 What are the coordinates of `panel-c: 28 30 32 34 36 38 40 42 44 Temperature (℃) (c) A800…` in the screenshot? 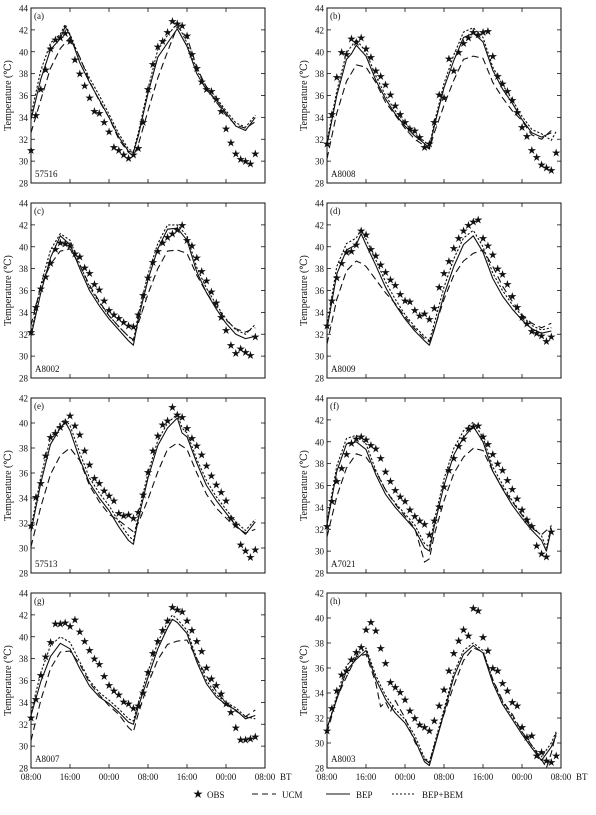 It's located at (134, 291).